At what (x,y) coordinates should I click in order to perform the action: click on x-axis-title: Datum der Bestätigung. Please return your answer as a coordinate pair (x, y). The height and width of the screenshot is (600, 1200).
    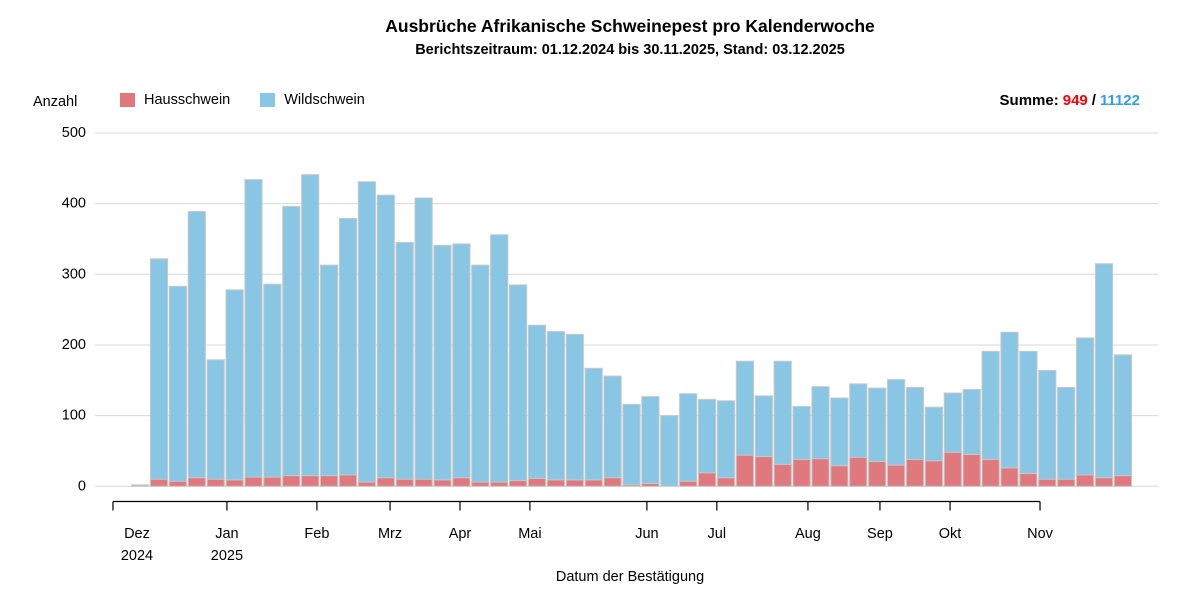
    Looking at the image, I should click on (630, 577).